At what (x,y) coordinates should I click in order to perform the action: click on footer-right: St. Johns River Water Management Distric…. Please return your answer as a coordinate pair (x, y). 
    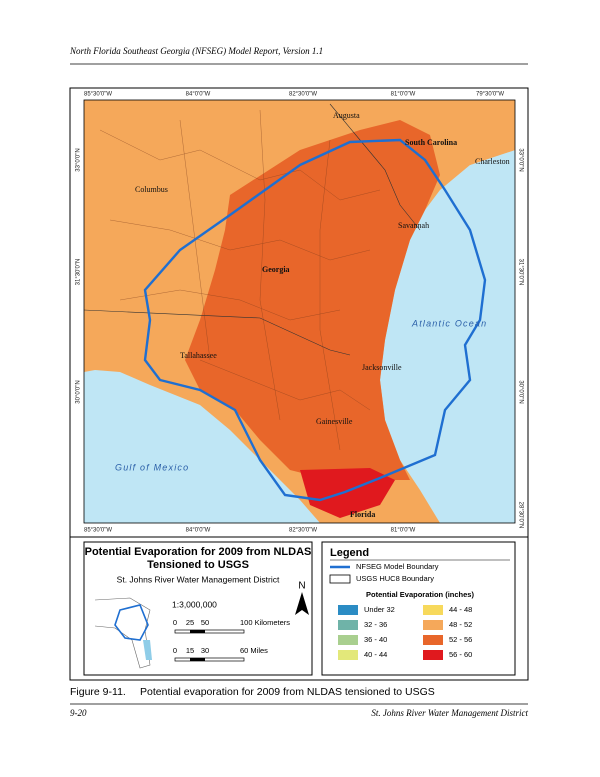
    Looking at the image, I should click on (449, 713).